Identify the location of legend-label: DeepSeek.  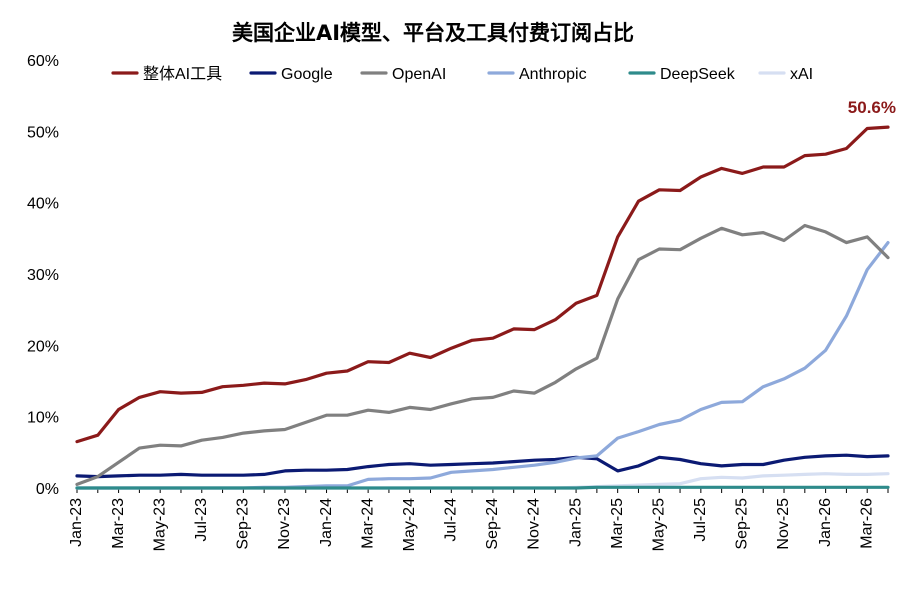
(698, 74).